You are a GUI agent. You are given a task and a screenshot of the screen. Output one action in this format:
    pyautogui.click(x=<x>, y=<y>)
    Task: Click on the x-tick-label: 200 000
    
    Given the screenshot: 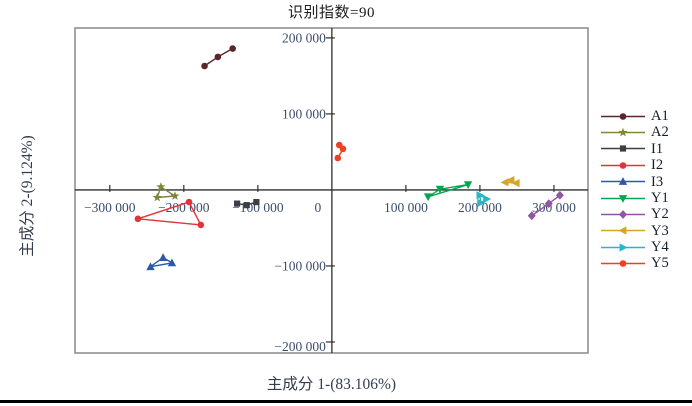 What is the action you would take?
    pyautogui.click(x=480, y=207)
    